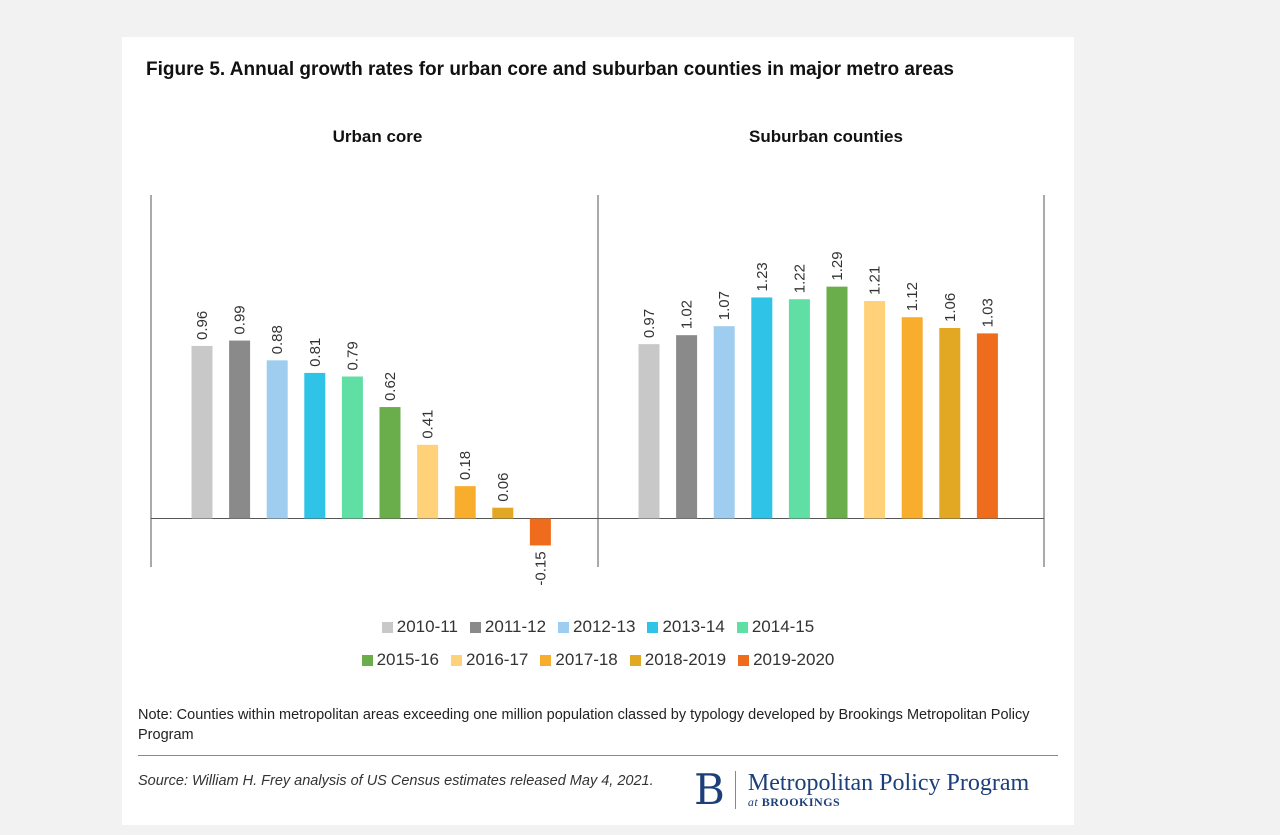 This screenshot has height=835, width=1280. Describe the element at coordinates (515, 626) in the screenshot. I see `legend-label: 2011-12` at that location.